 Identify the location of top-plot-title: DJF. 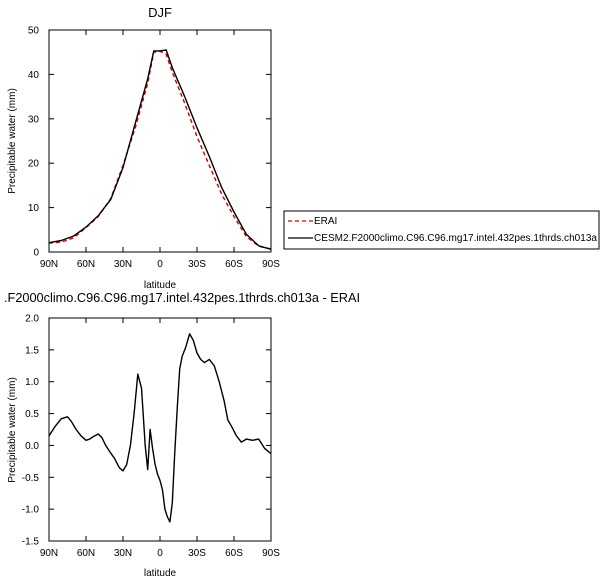
(160, 12).